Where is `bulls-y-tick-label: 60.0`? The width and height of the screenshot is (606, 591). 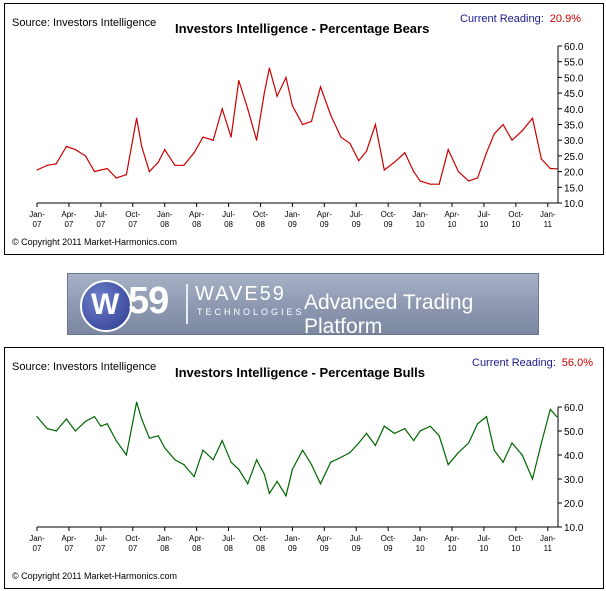
bulls-y-tick-label: 60.0 is located at coordinates (574, 408).